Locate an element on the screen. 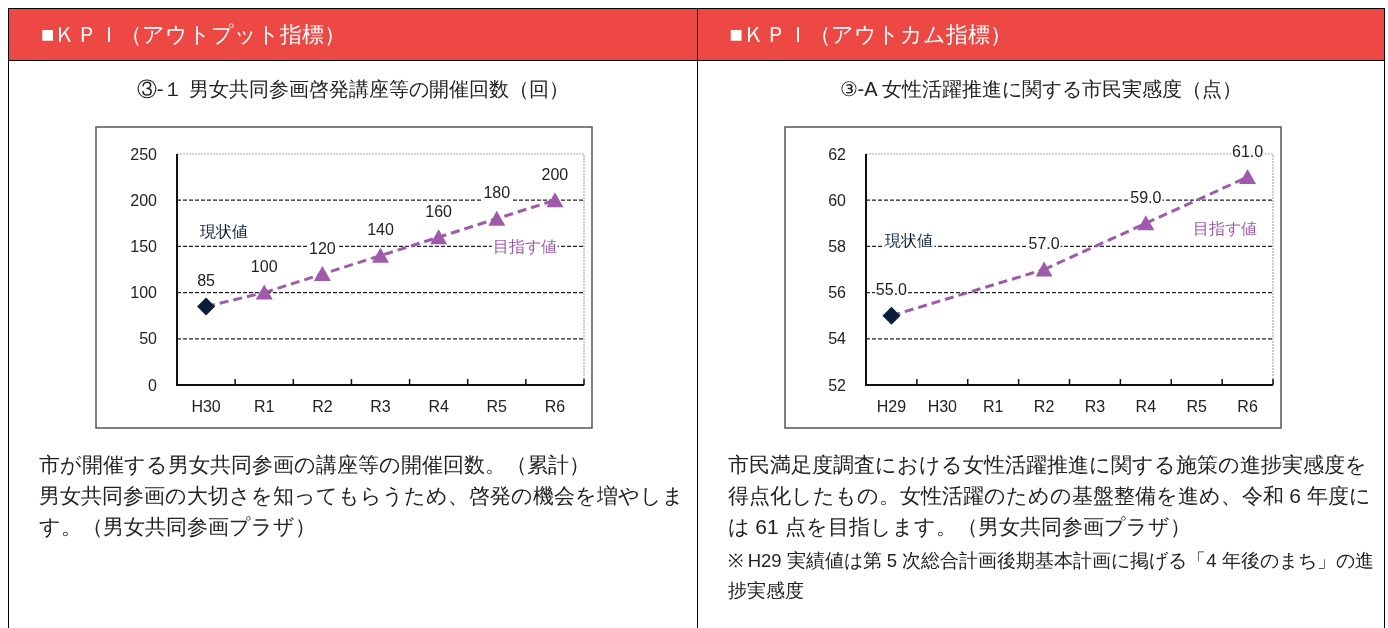 Image resolution: width=1388 pixels, height=628 pixels. text: ※ H29 実績値は第 5 次総合計画後期基本計画に掲げる「4 年後のまち」の進捗実感度 is located at coordinates (1051, 576).